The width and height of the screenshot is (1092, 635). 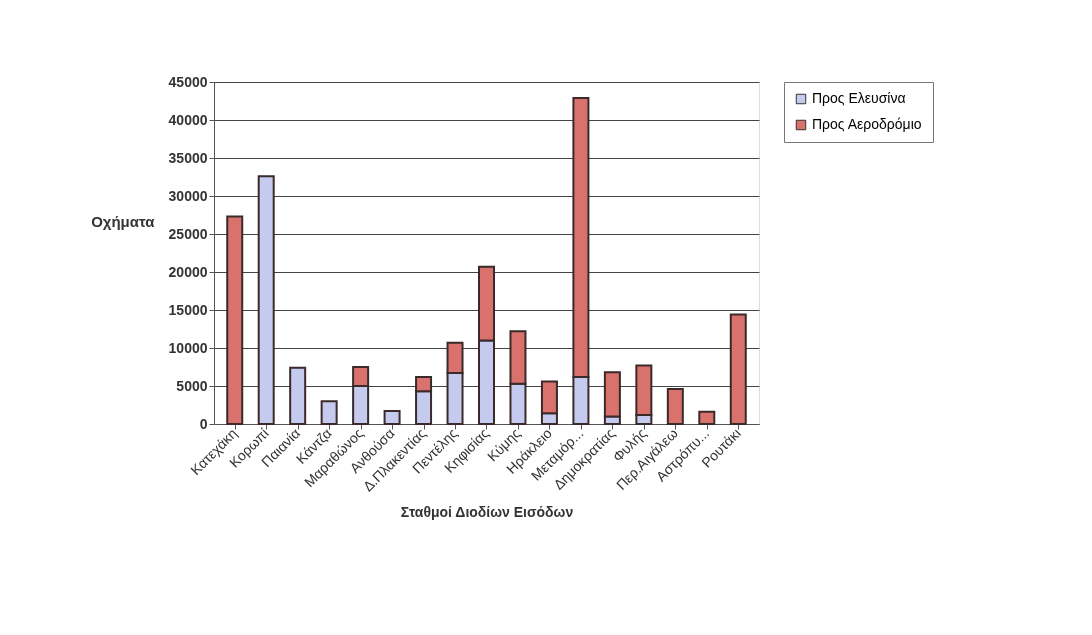 I want to click on y-tick-label: 25000, so click(x=188, y=233).